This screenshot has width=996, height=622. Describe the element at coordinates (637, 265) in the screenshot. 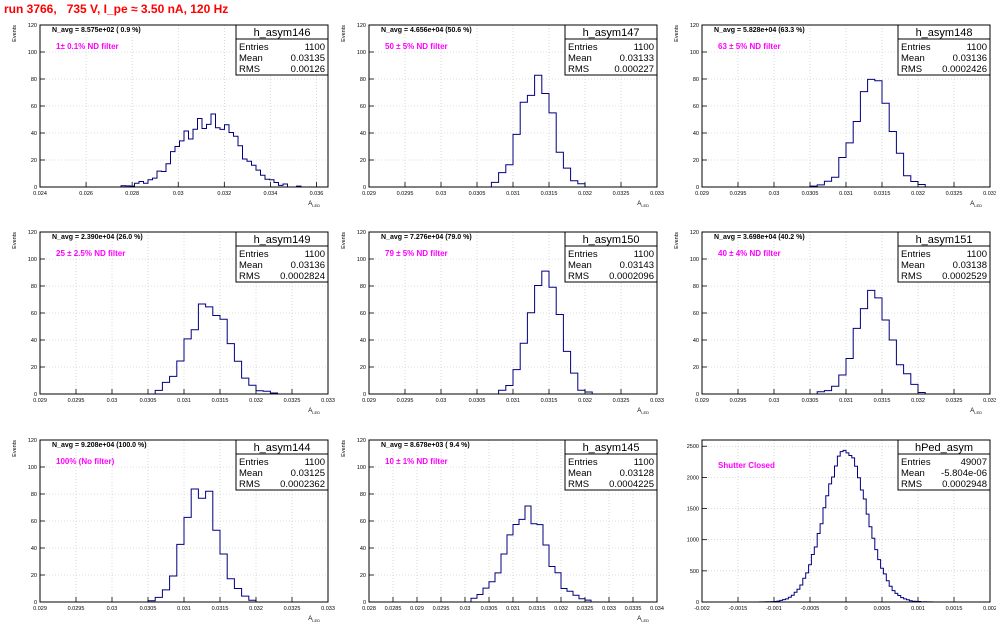

I see `stats-value: 0.03143` at that location.